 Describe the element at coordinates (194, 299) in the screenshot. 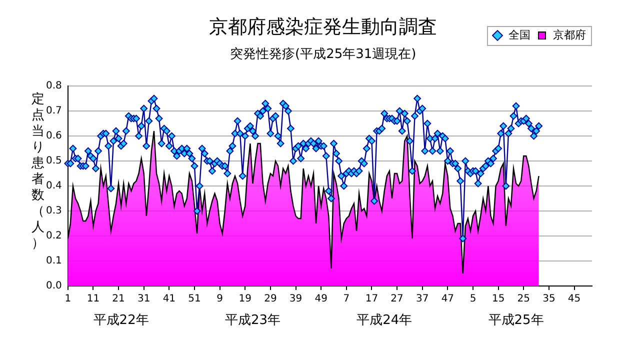

I see `x-tick-label: 51` at that location.